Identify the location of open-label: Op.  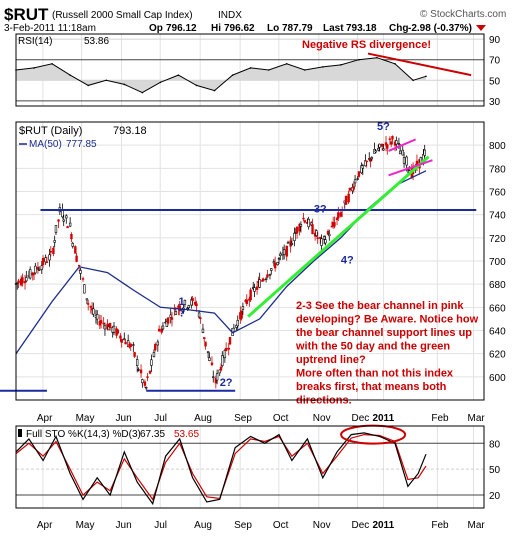
(156, 28).